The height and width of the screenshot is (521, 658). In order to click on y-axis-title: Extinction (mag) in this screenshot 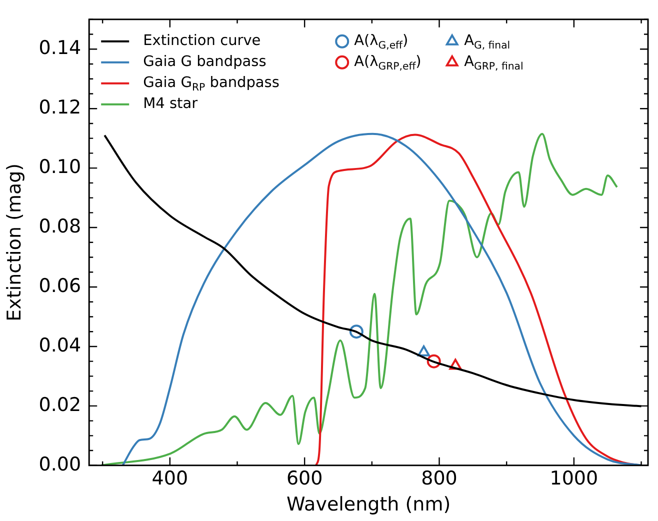, I will do `click(14, 242)`.